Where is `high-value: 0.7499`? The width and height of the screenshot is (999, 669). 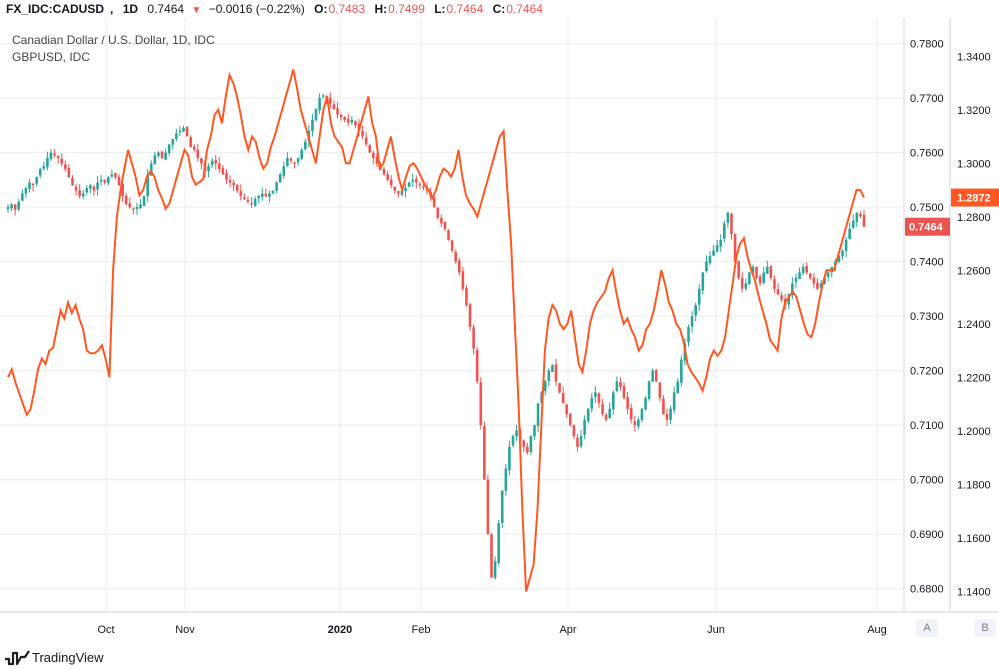
high-value: 0.7499 is located at coordinates (406, 9).